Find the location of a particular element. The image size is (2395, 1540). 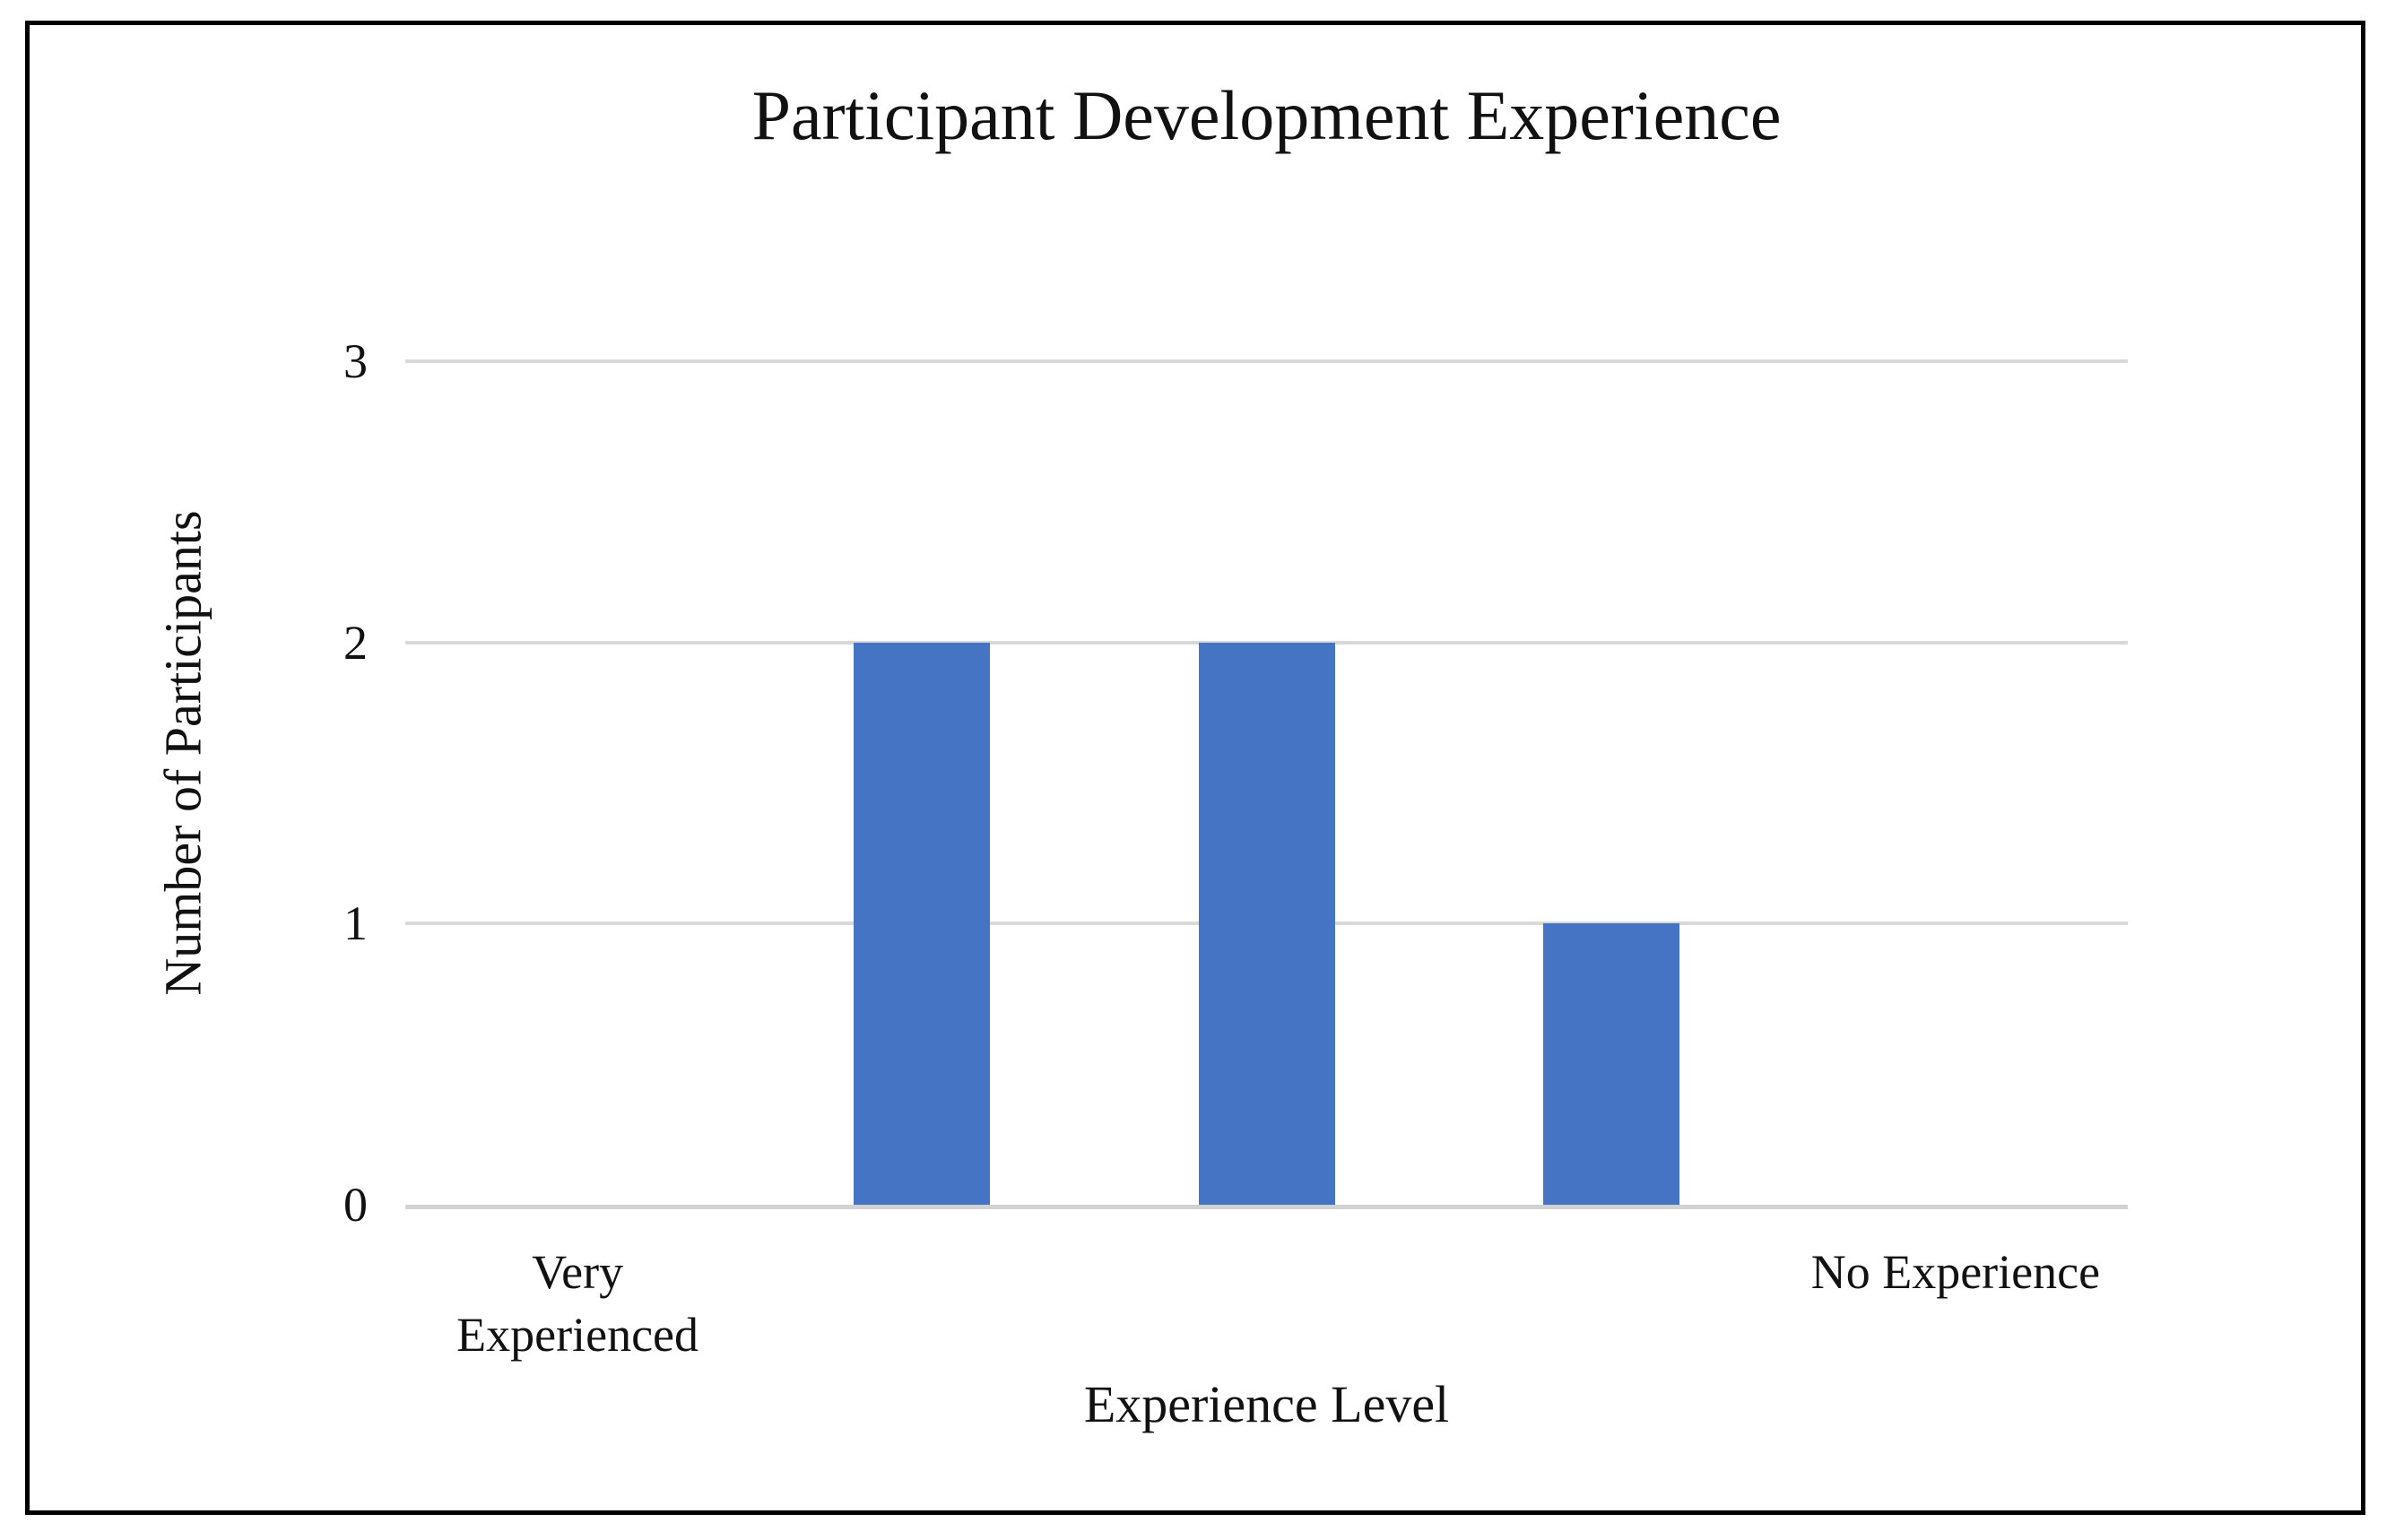

y-axis-title: Number of Participants is located at coordinates (183, 753).